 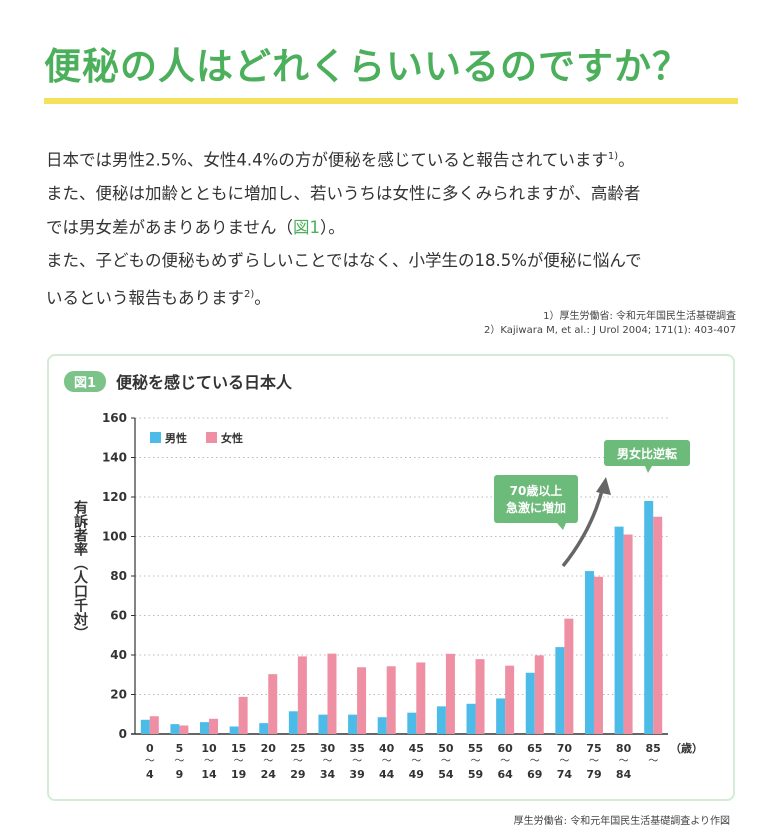 What do you see at coordinates (327, 160) in the screenshot?
I see `text: 日本では男性2.5%、女性4.4%の方が便秘を感じていると報告されています` at bounding box center [327, 160].